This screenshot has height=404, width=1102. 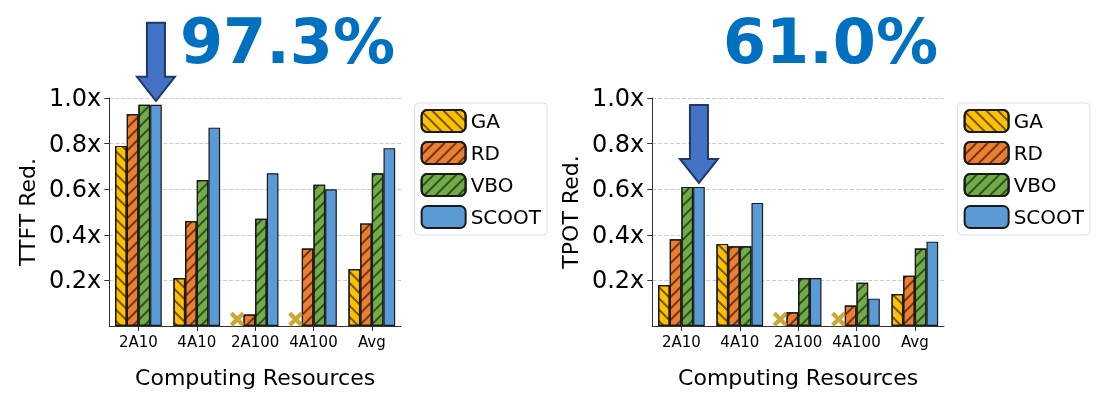 I want to click on annotation: 61.0%, so click(x=830, y=41).